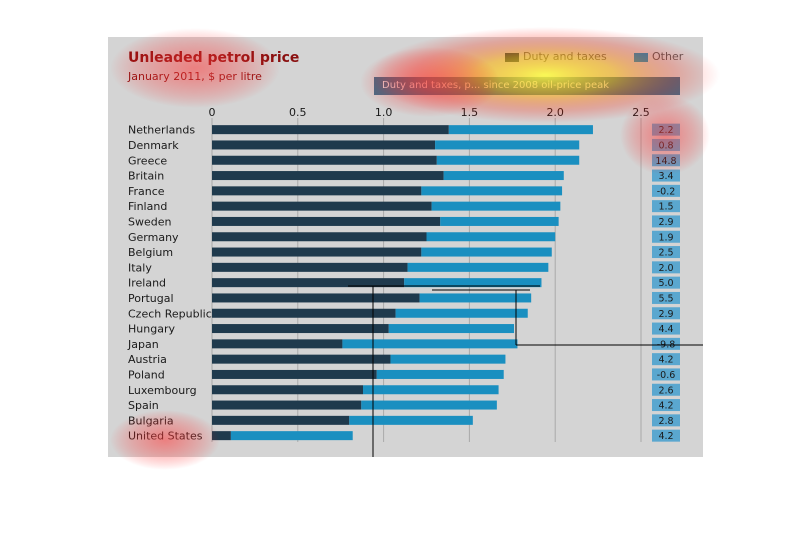 Image resolution: width=810 pixels, height=552 pixels. I want to click on x-tick-label: 2.5, so click(641, 112).